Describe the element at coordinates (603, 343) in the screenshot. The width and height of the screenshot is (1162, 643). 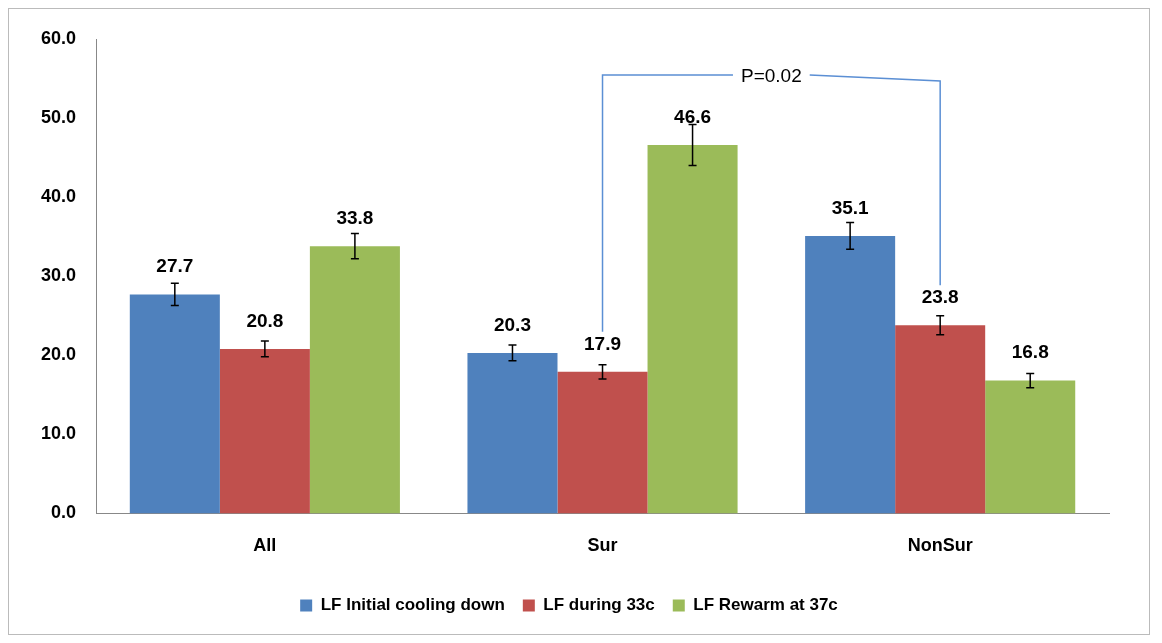
I see `data-label: 17.9` at that location.